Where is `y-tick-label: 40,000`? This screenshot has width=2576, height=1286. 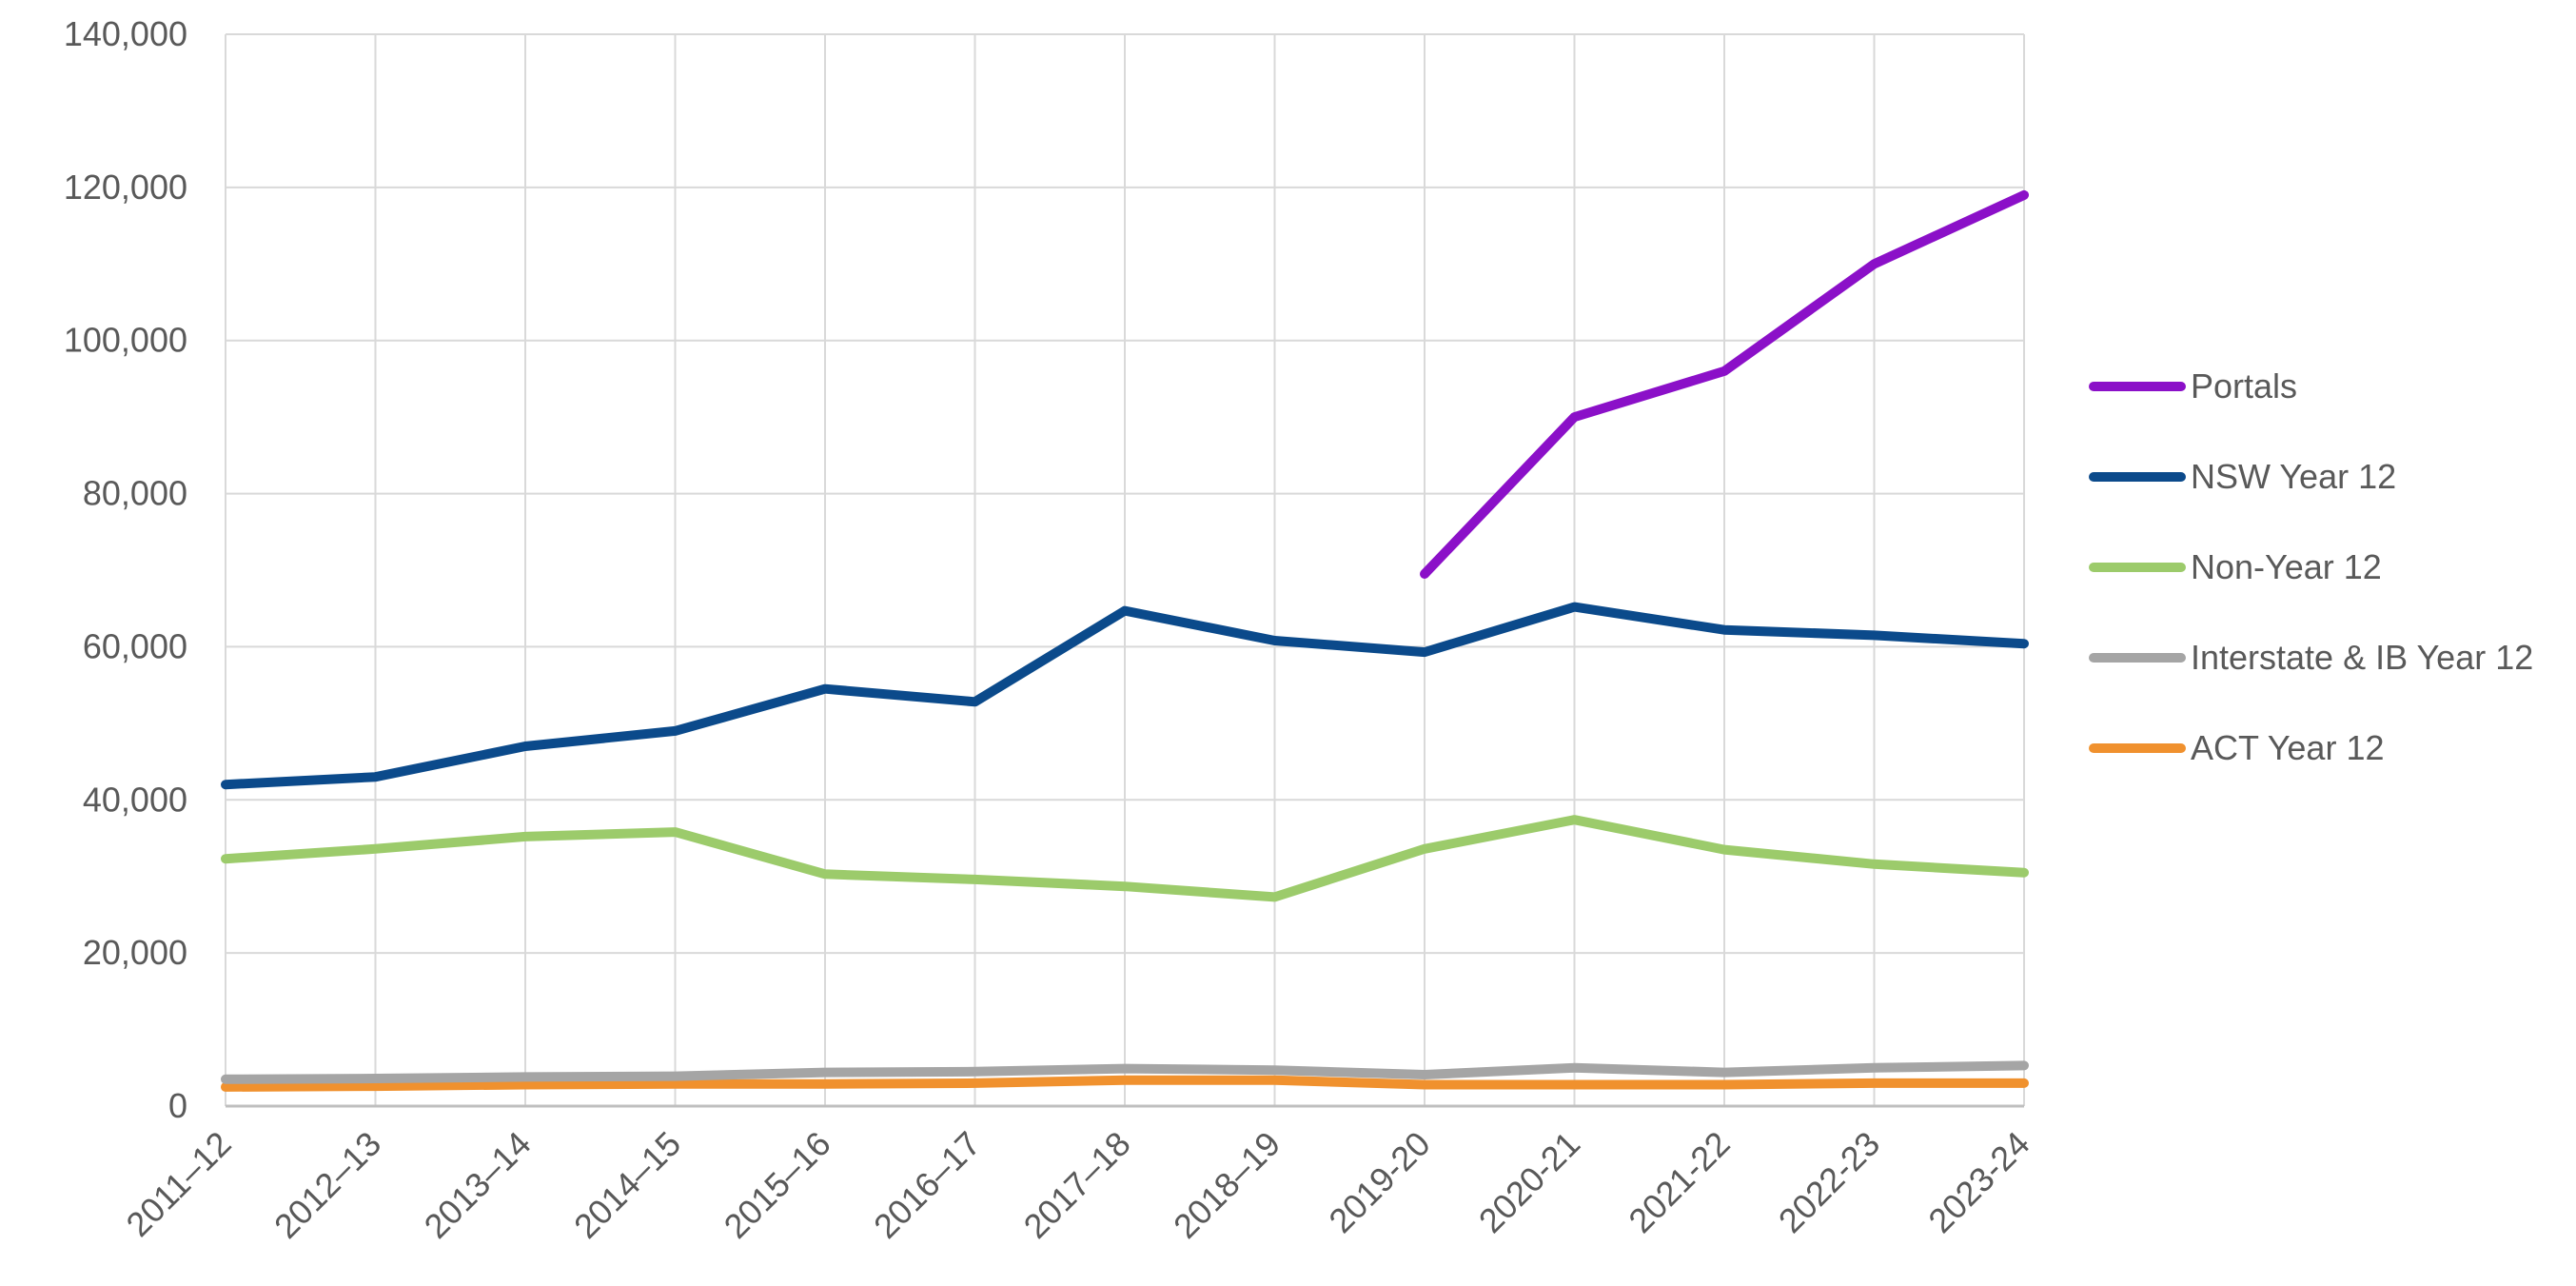
y-tick-label: 40,000 is located at coordinates (135, 799).